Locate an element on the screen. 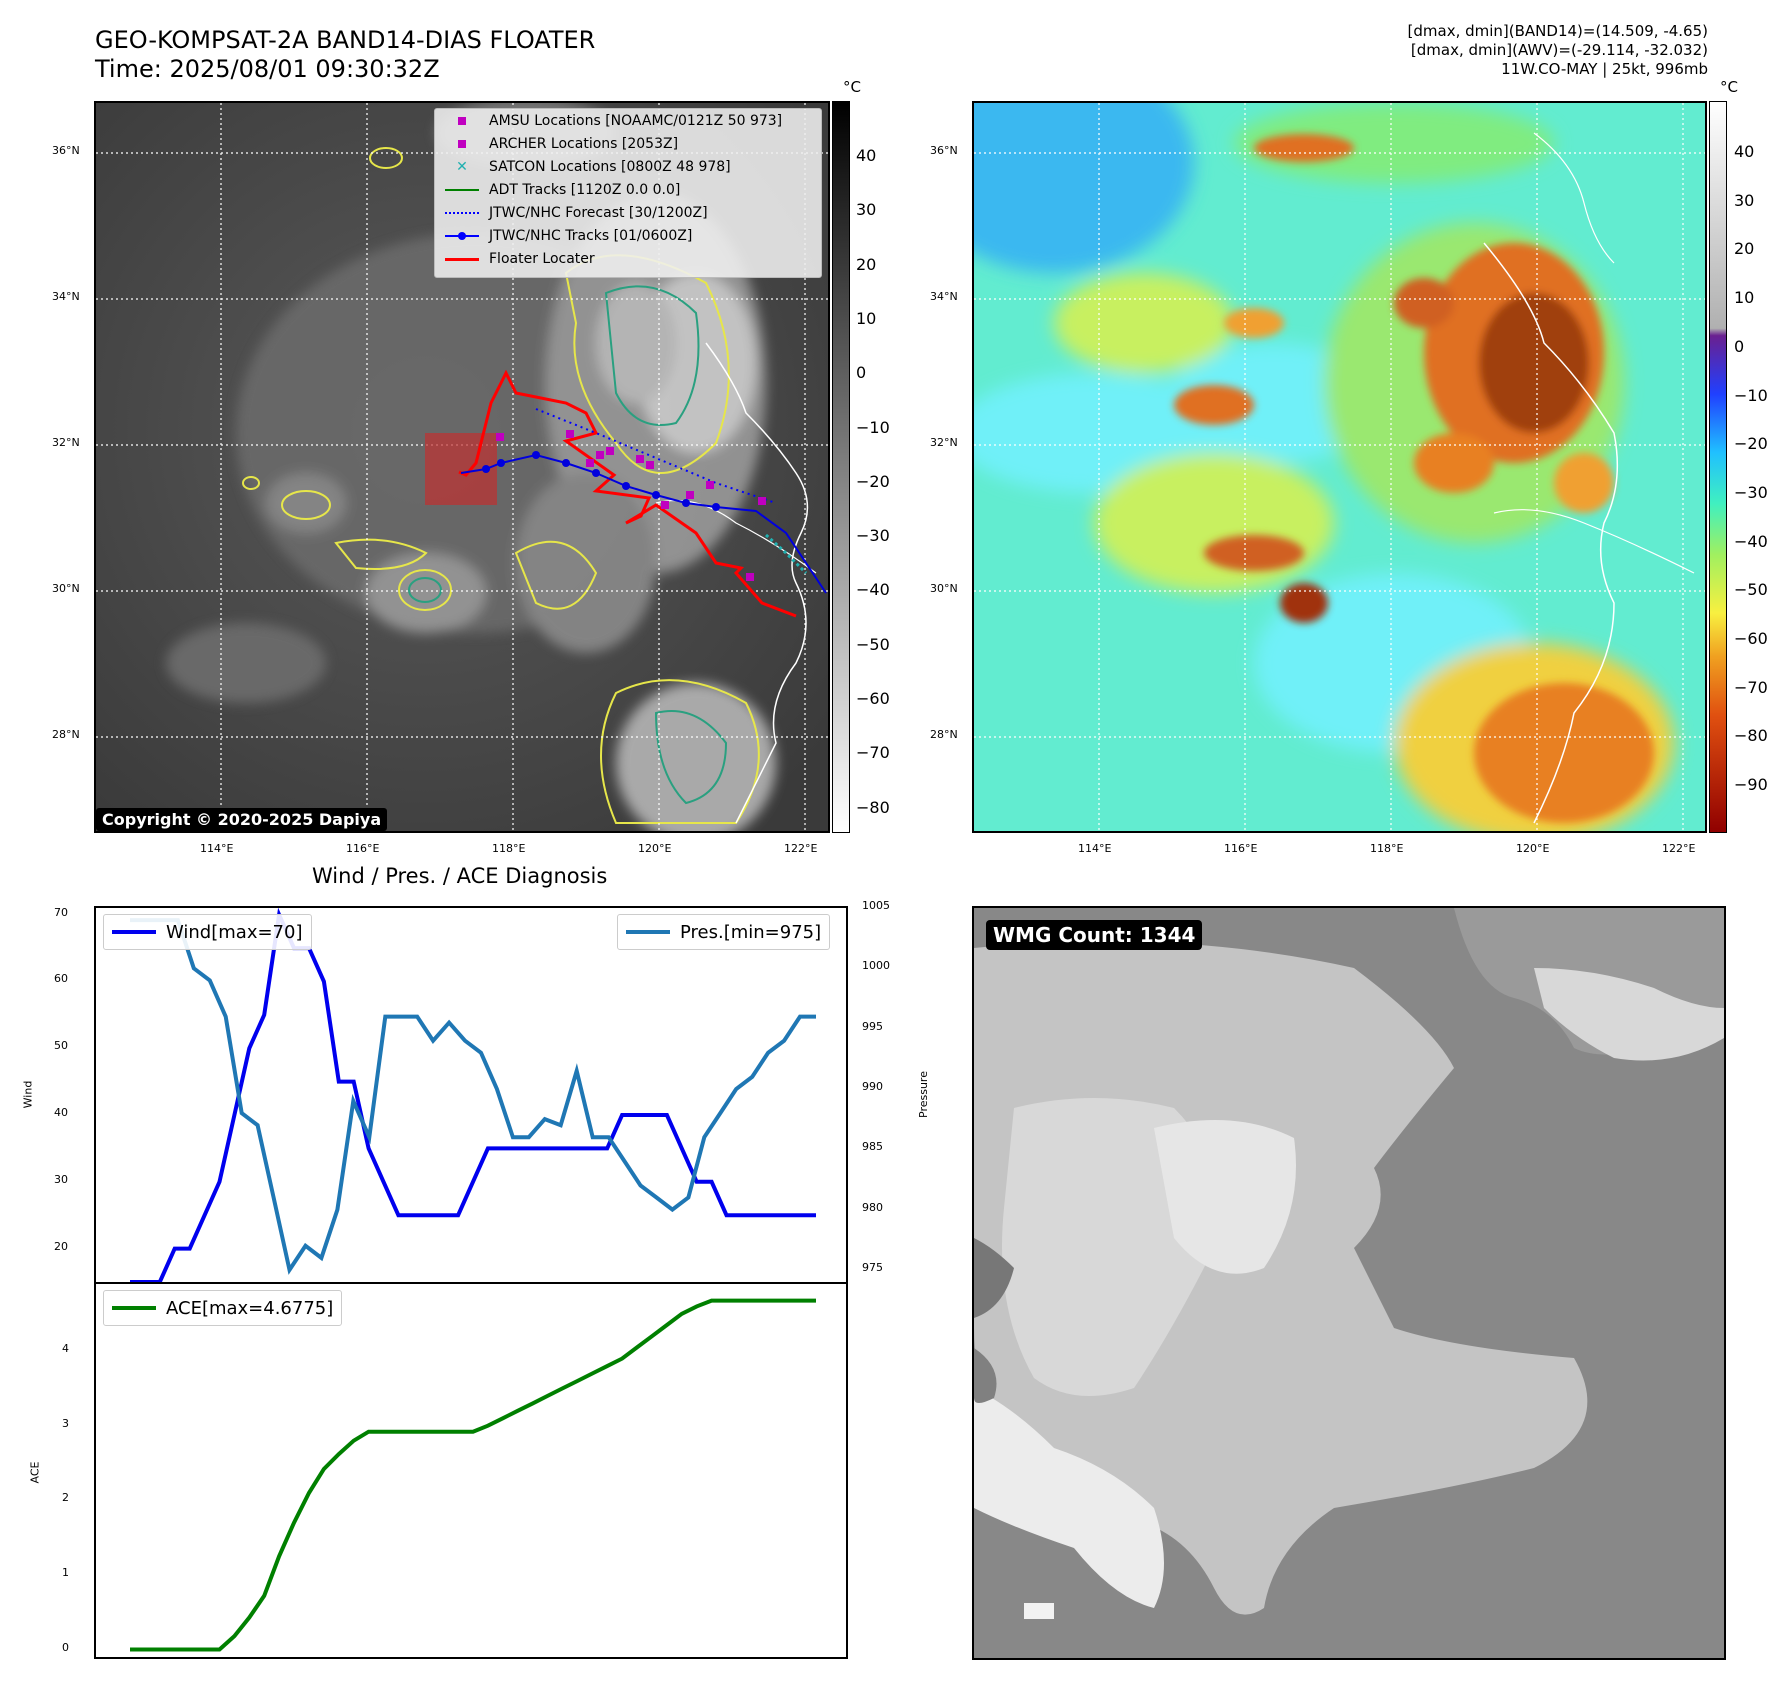 This screenshot has width=1788, height=1690. wind-tick-label: 50 is located at coordinates (61, 1046).